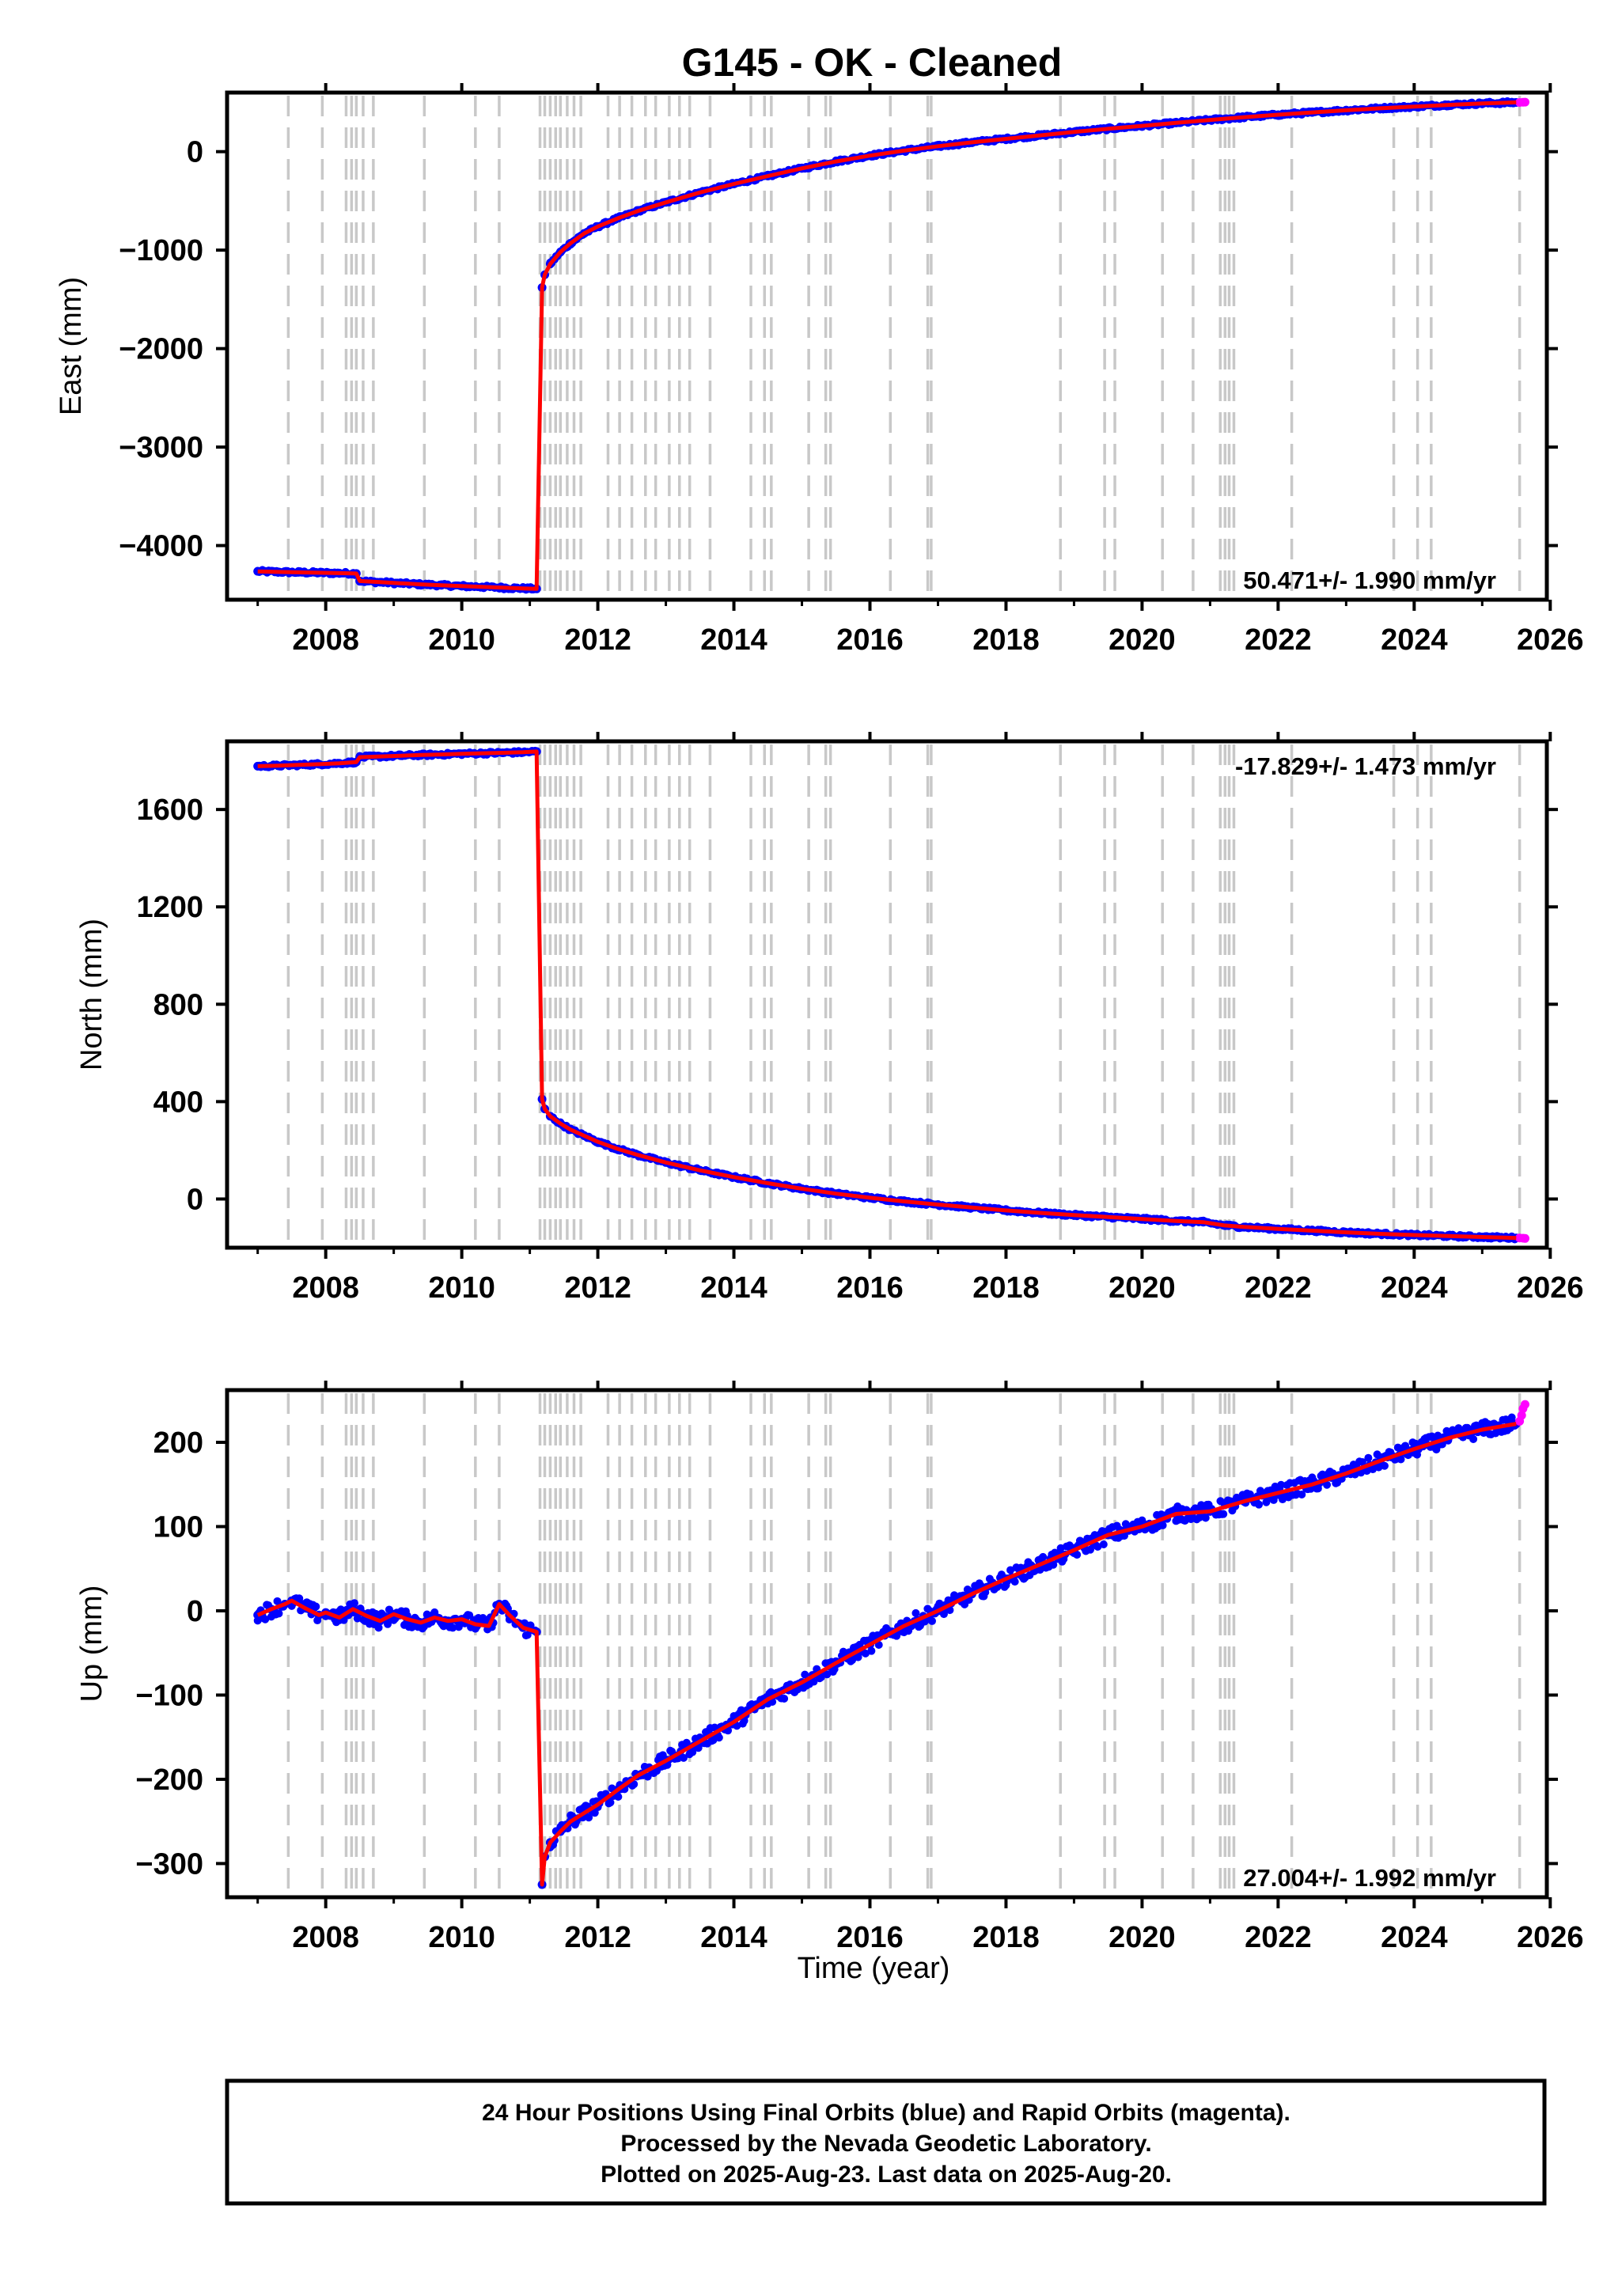 The width and height of the screenshot is (1622, 2296). What do you see at coordinates (873, 63) in the screenshot?
I see `figure-title: G145 - OK - Cleaned` at bounding box center [873, 63].